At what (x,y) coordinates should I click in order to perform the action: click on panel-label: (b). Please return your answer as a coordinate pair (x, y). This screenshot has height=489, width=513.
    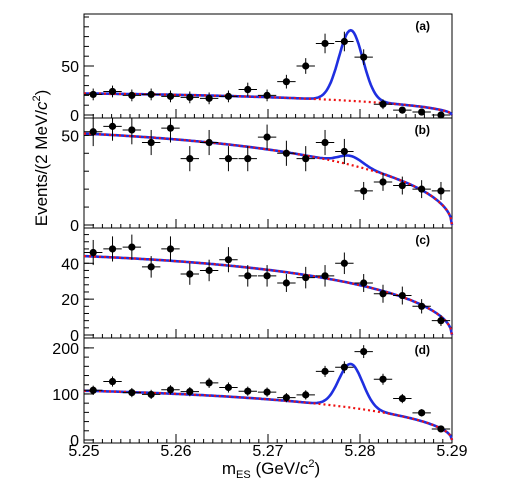
    Looking at the image, I should click on (422, 130).